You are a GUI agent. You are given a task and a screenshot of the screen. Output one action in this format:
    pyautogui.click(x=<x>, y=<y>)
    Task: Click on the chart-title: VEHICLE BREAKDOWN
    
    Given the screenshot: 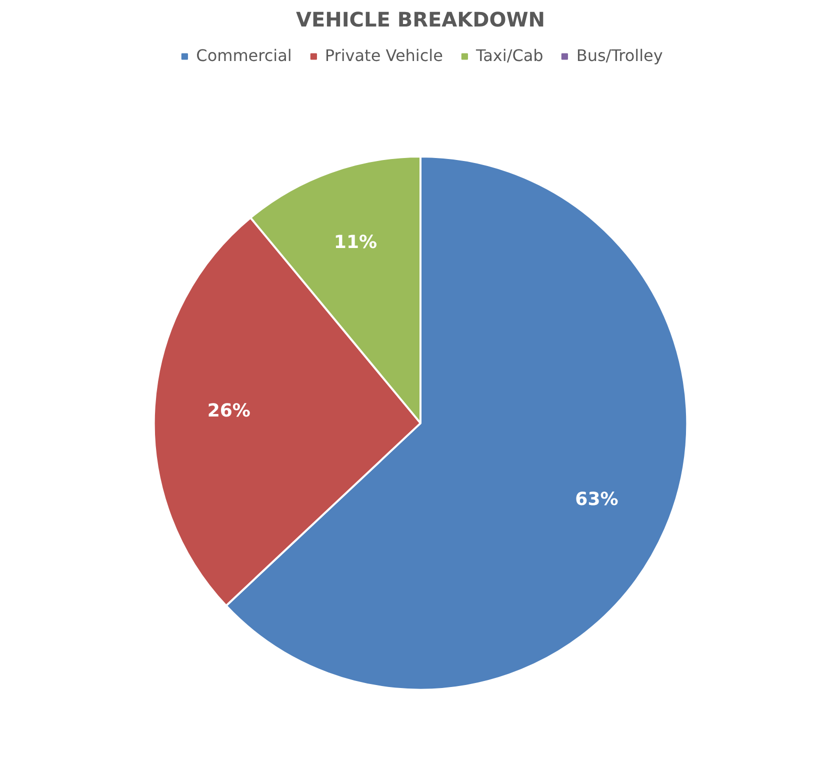 What is the action you would take?
    pyautogui.click(x=421, y=20)
    